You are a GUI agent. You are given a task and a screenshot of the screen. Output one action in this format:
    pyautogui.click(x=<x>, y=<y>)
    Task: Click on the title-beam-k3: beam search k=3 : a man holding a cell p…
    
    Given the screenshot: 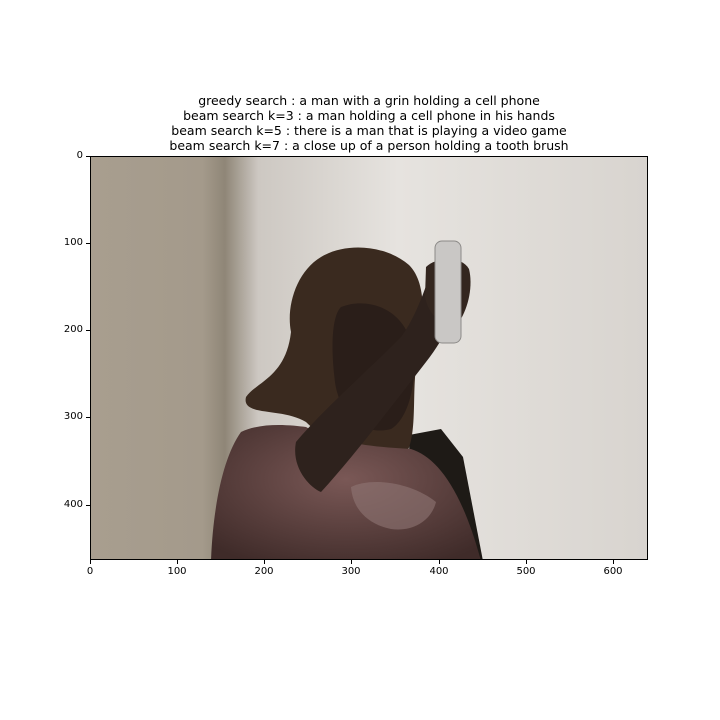 What is the action you would take?
    pyautogui.click(x=369, y=115)
    